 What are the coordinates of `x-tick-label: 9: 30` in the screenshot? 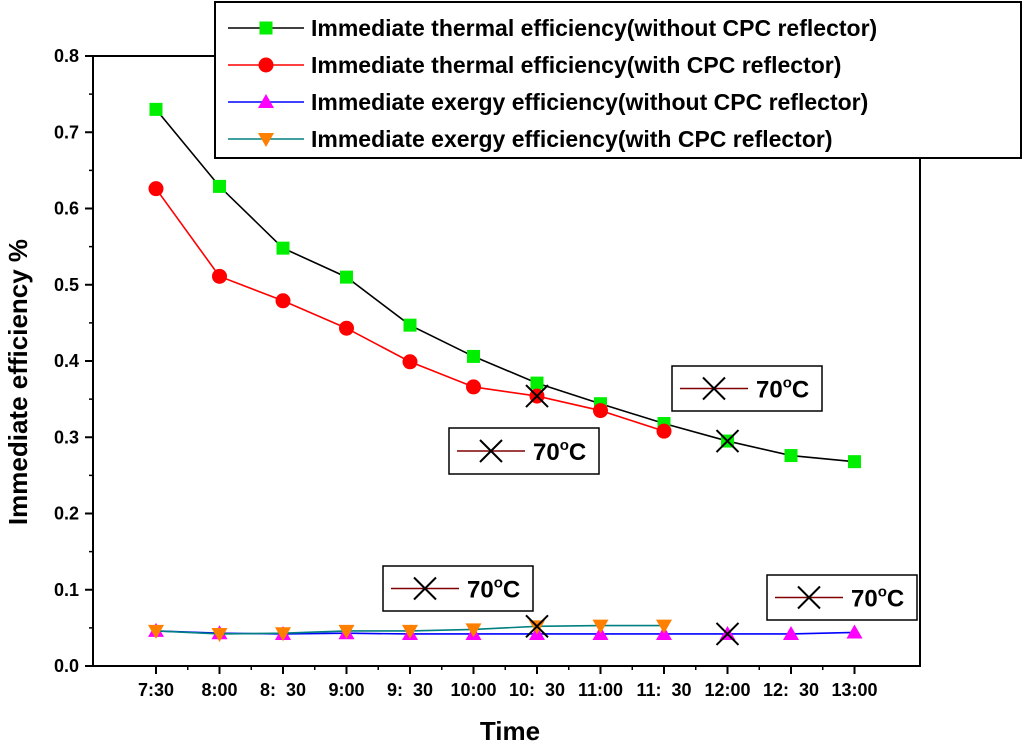 It's located at (410, 690).